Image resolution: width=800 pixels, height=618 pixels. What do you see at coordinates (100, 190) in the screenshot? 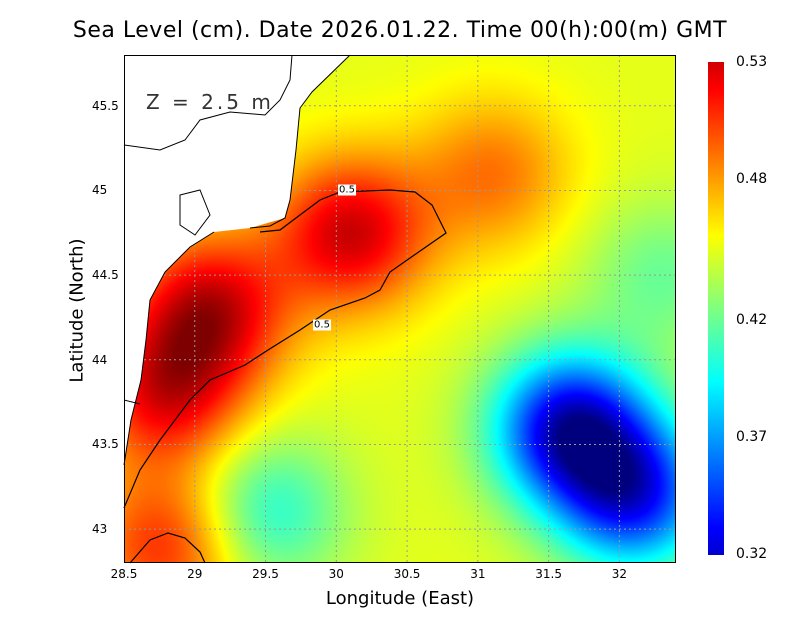
I see `y-tick-label: 45` at bounding box center [100, 190].